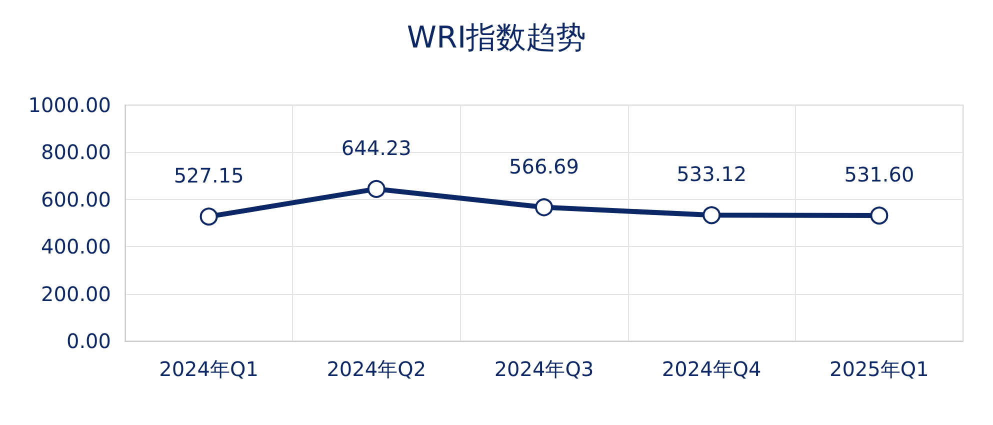 Image resolution: width=993 pixels, height=425 pixels. Describe the element at coordinates (376, 369) in the screenshot. I see `x-tick-label: 2024年Q2` at that location.